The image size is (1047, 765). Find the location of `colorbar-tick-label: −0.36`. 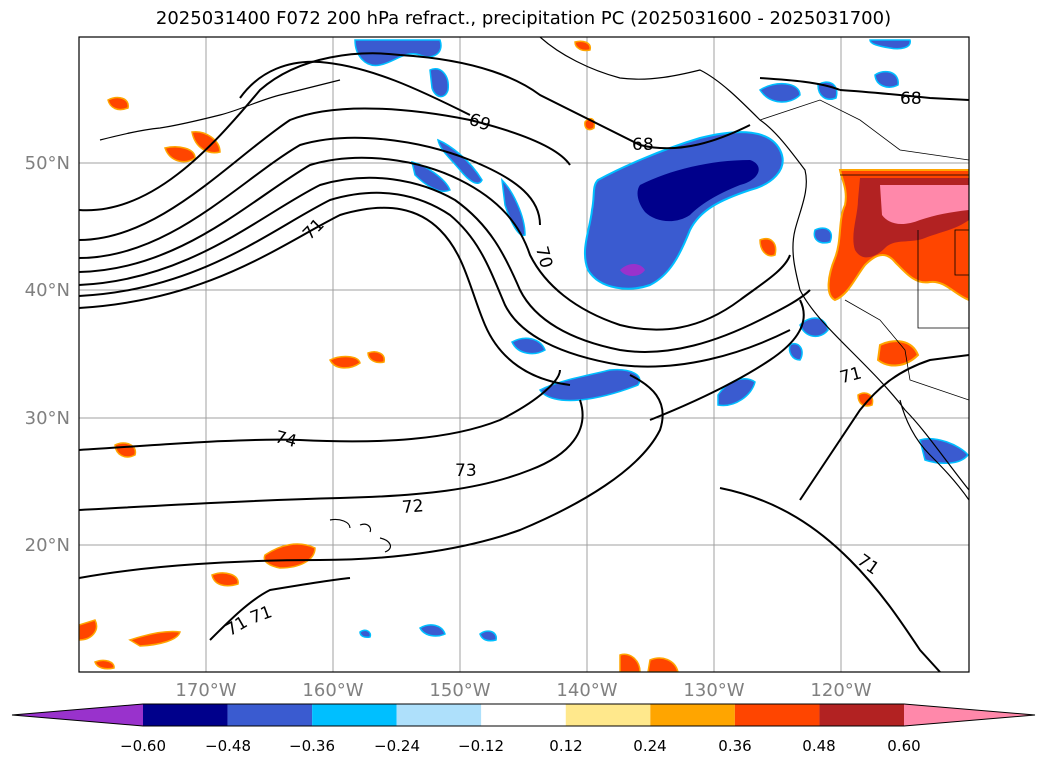

colorbar-tick-label: −0.36 is located at coordinates (312, 746).